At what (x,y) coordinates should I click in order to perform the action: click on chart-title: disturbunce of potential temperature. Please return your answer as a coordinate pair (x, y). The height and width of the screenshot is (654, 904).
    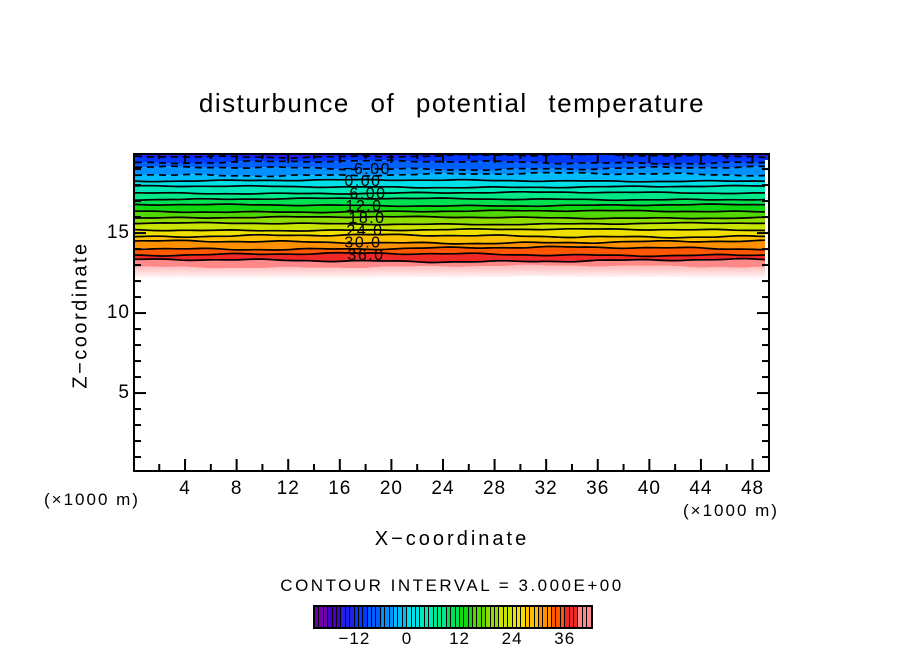
    Looking at the image, I should click on (452, 103).